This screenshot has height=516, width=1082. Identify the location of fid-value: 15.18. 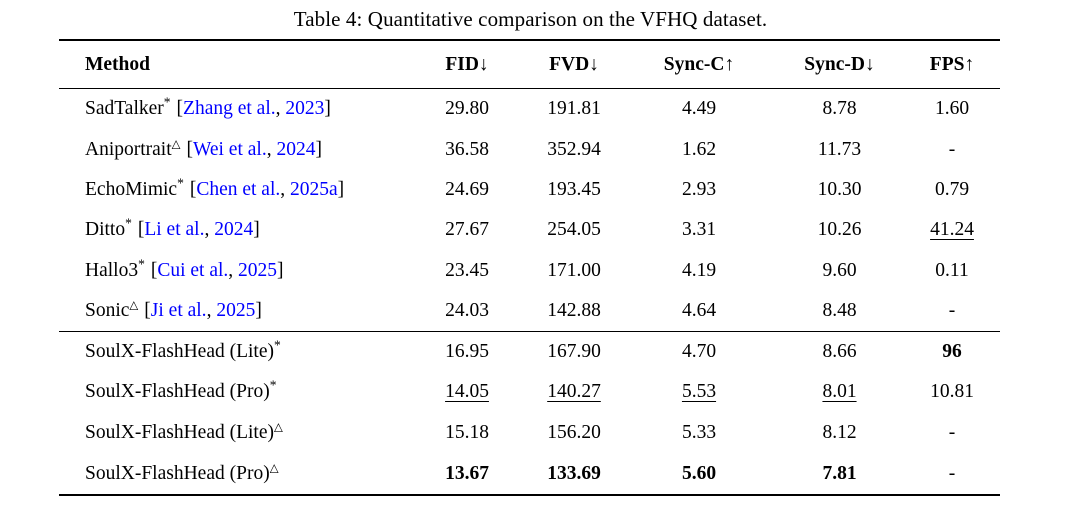
(467, 433).